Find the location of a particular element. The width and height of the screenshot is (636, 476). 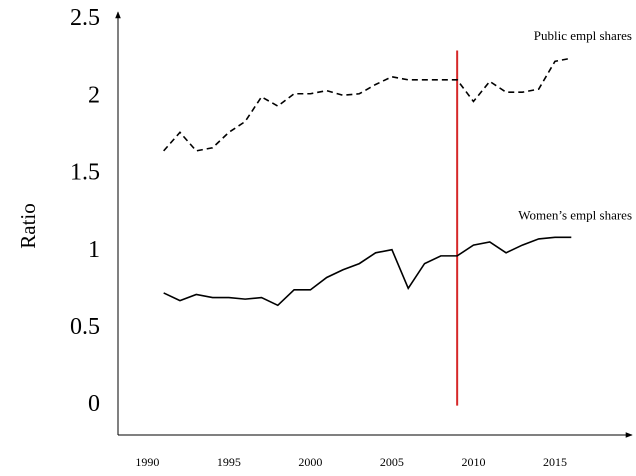

y-tick-label: 1.5 is located at coordinates (85, 173).